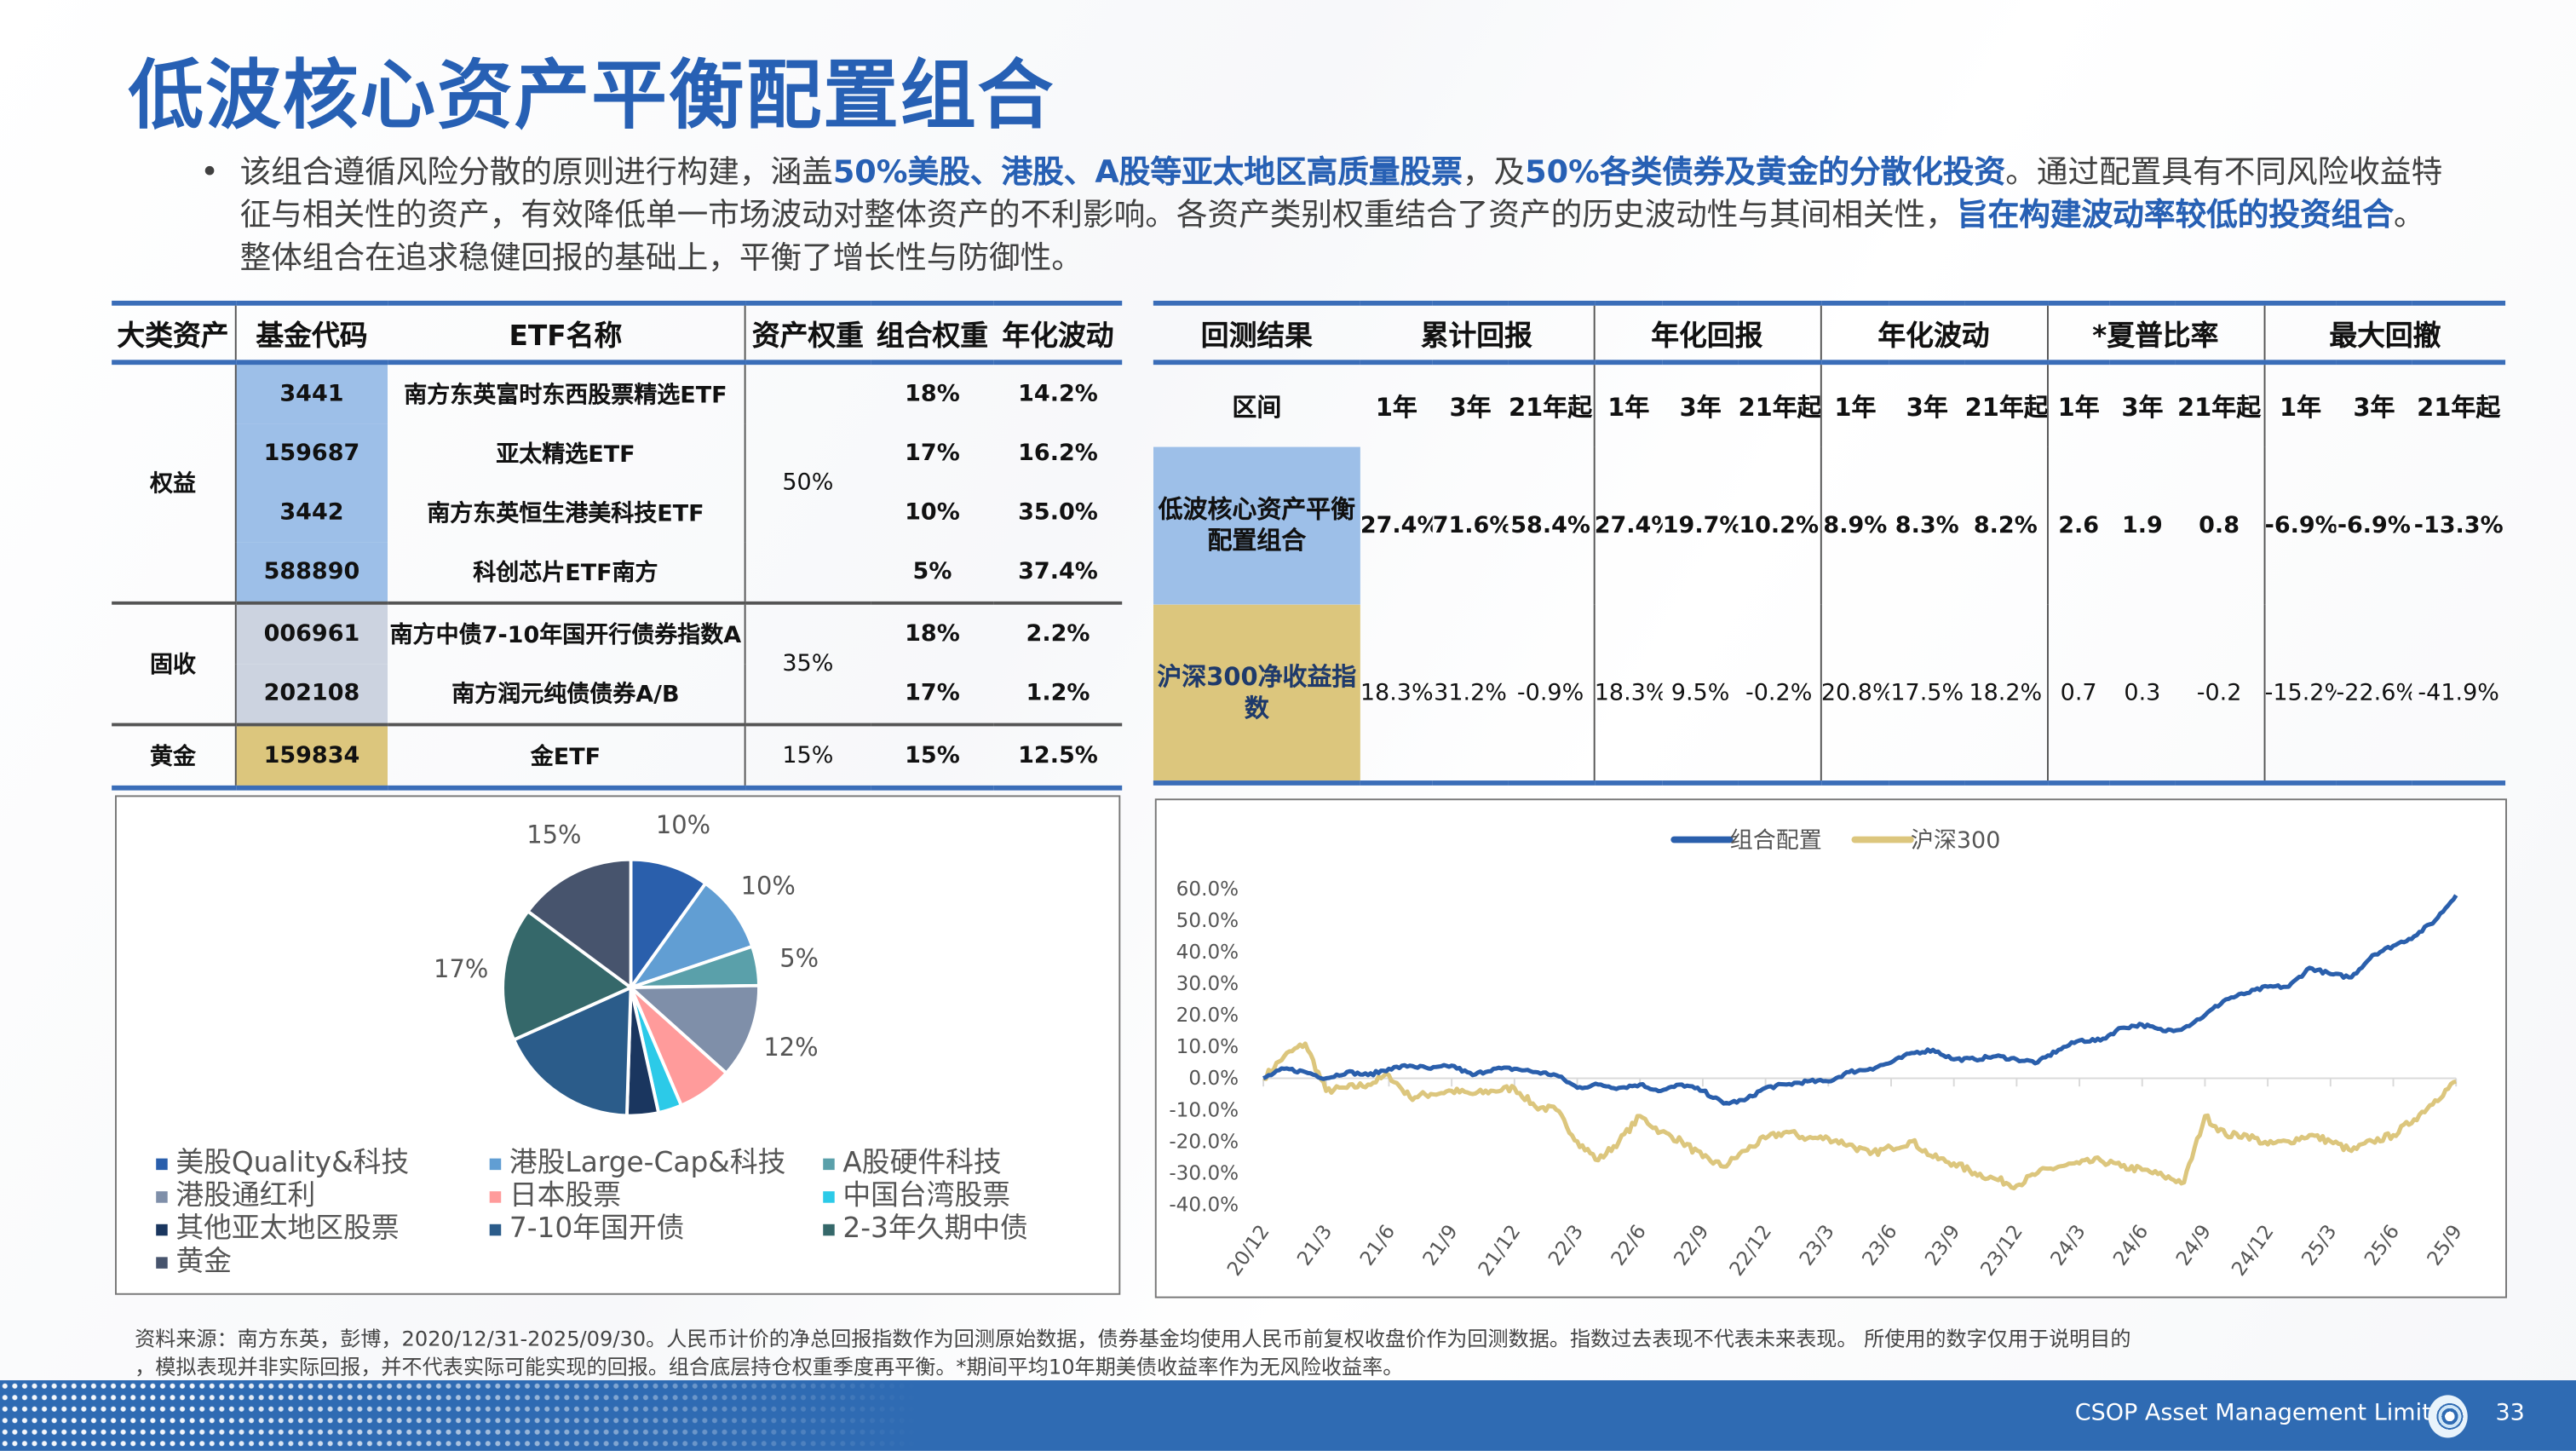  Describe the element at coordinates (1204, 1110) in the screenshot. I see `y-tick-label: -10.0%` at that location.